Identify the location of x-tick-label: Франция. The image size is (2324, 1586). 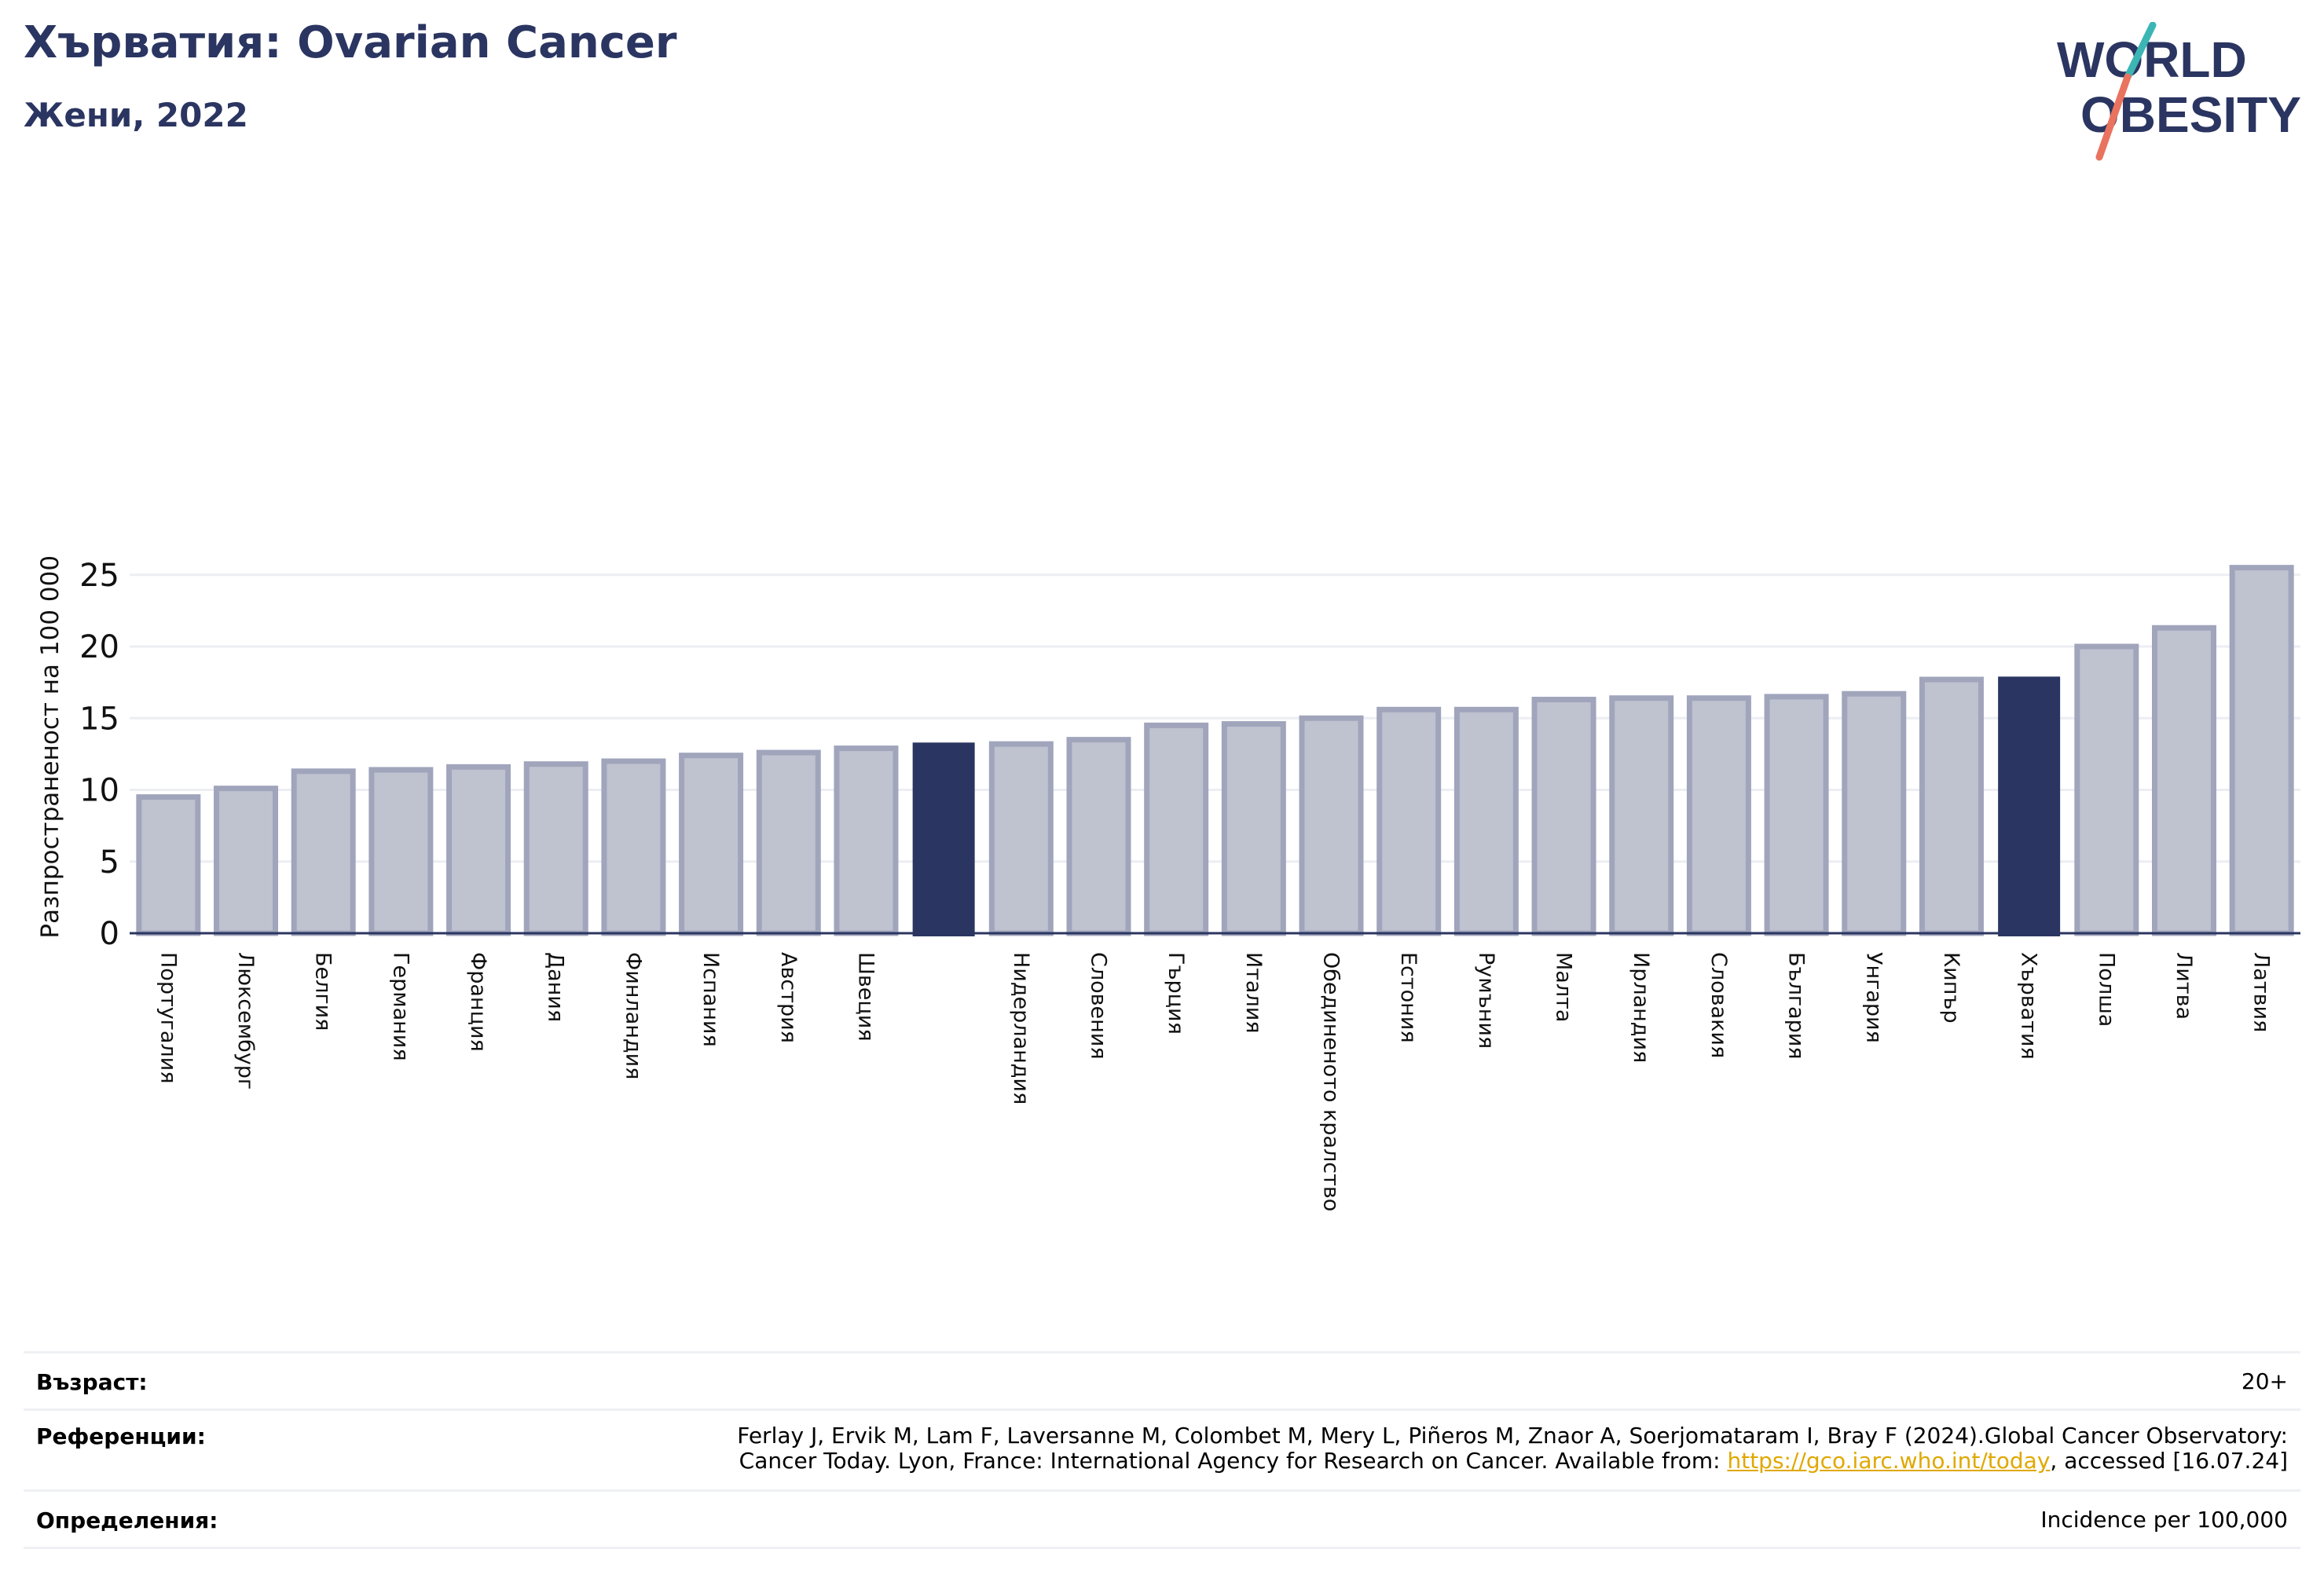
(478, 1002).